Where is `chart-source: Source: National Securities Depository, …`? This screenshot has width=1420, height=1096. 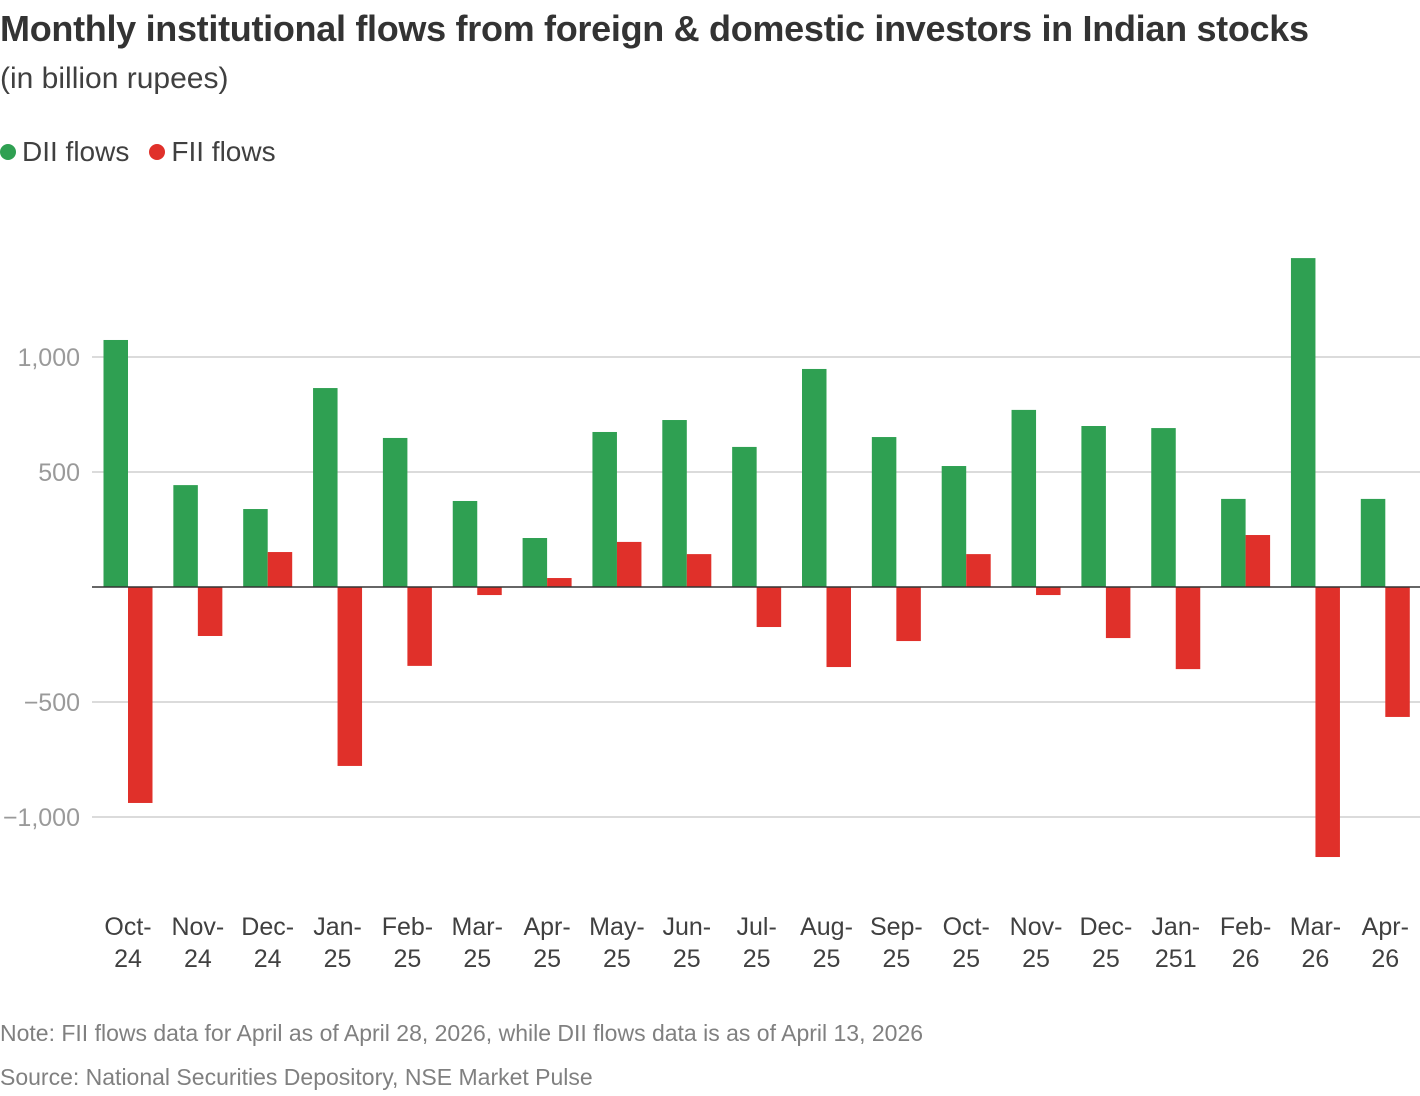
chart-source: Source: National Securities Depository, … is located at coordinates (296, 1077).